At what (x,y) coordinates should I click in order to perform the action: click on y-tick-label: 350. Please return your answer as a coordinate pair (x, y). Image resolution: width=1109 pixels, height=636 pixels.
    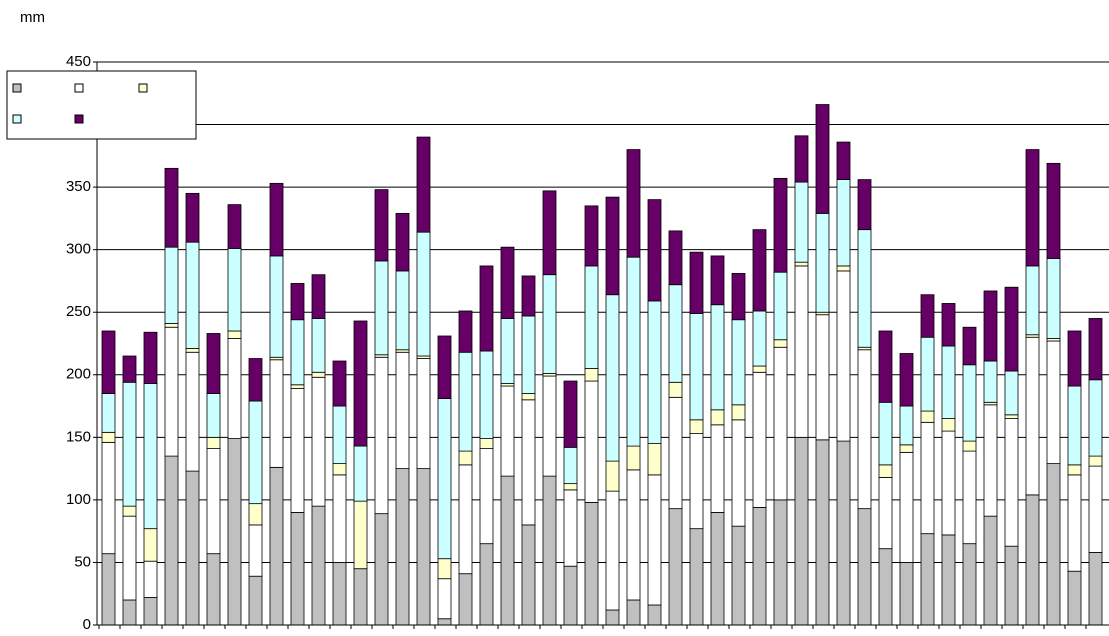
    Looking at the image, I should click on (78, 186).